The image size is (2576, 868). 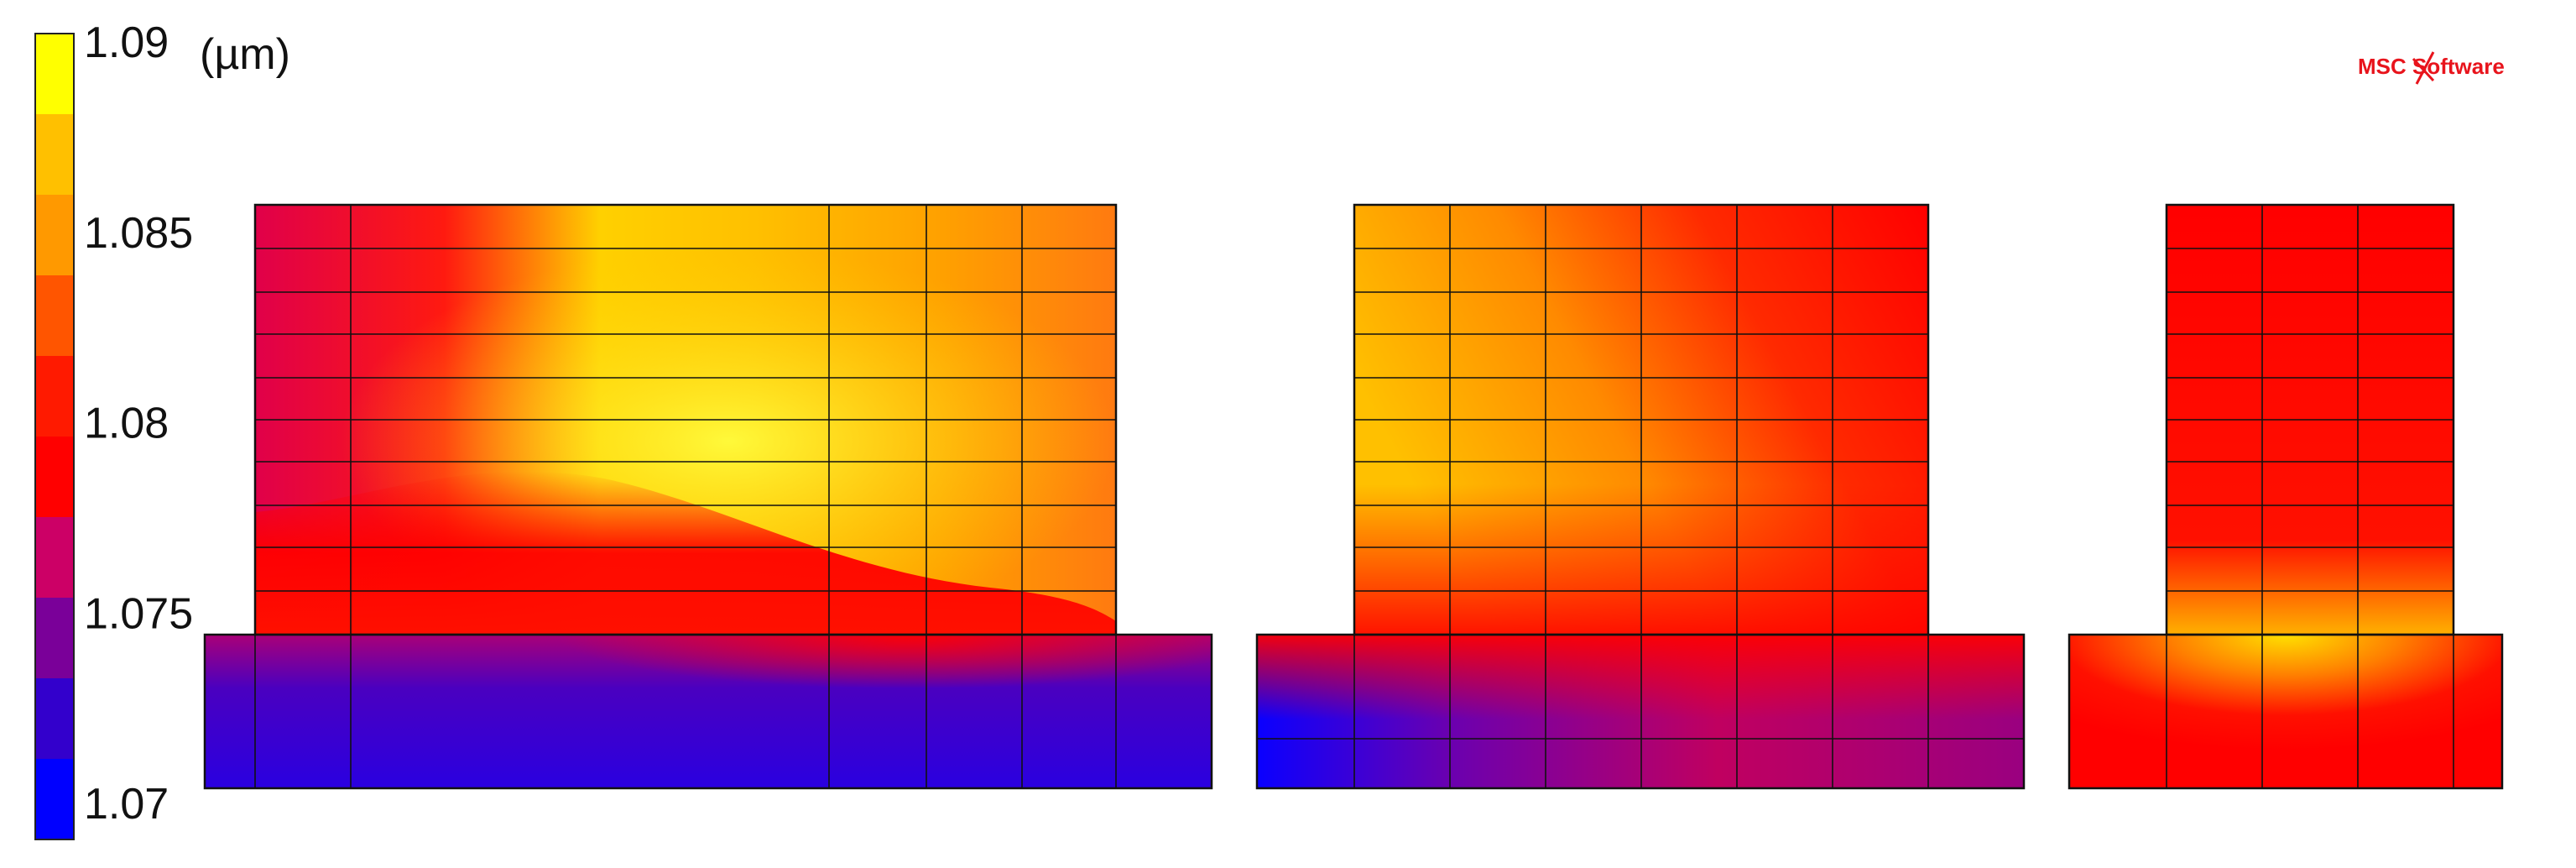 I want to click on model-1-base-hotspot, so click(x=708, y=711).